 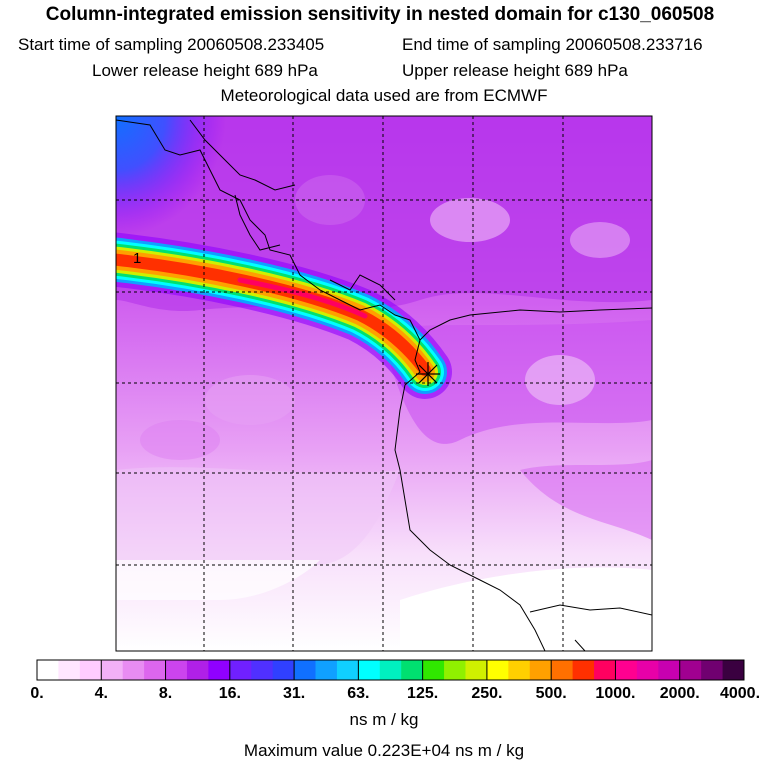 What do you see at coordinates (284, 315) in the screenshot?
I see `plume` at bounding box center [284, 315].